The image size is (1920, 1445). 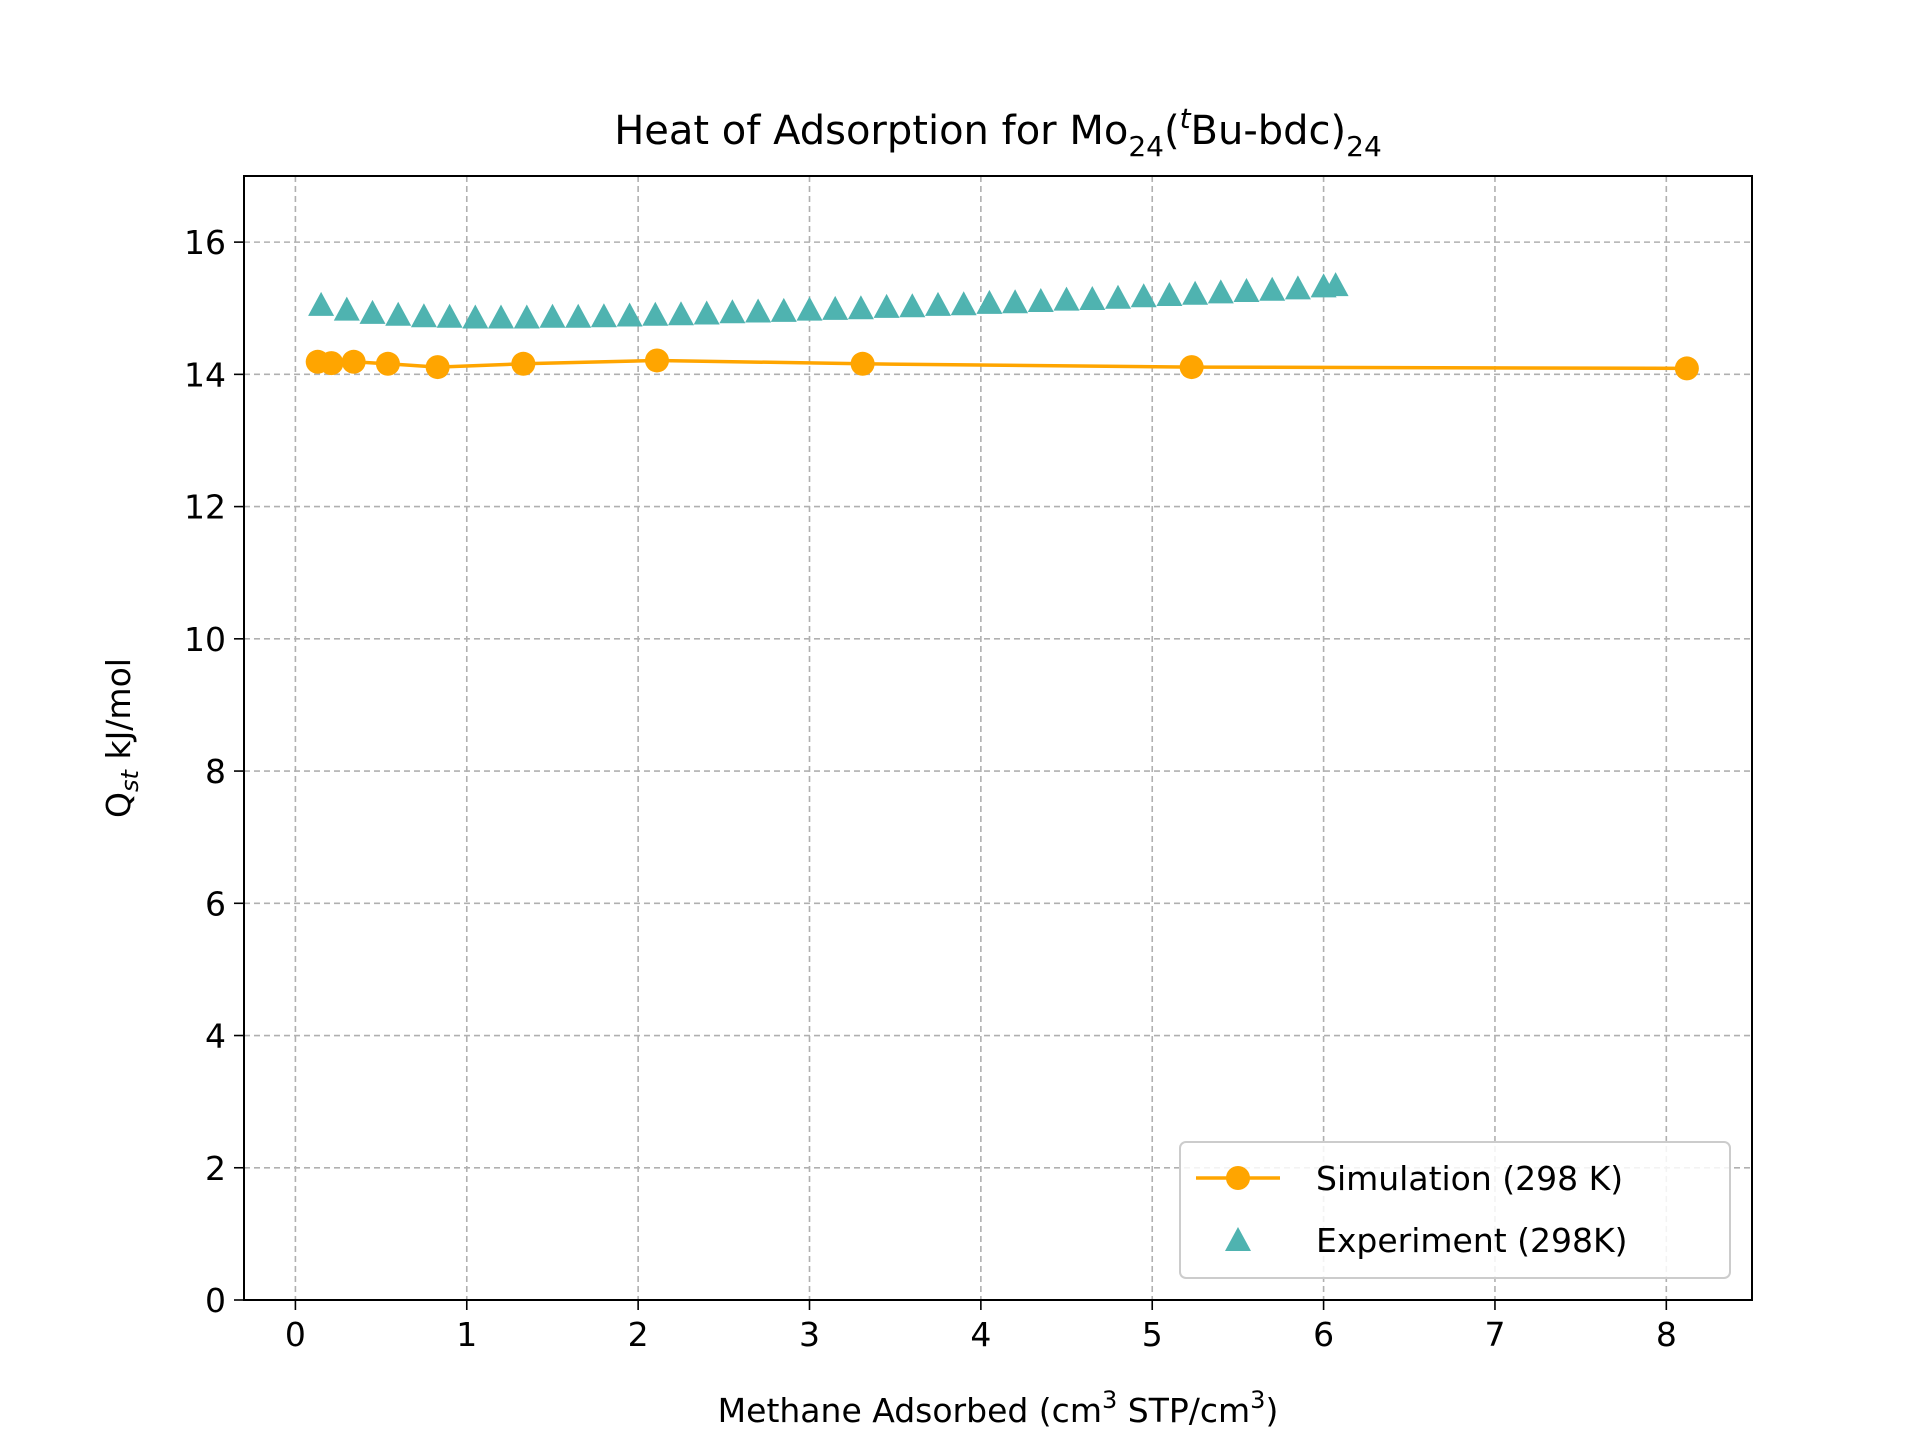 I want to click on legend: Simulation (298 K) Experiment (298K), so click(x=1455, y=1210).